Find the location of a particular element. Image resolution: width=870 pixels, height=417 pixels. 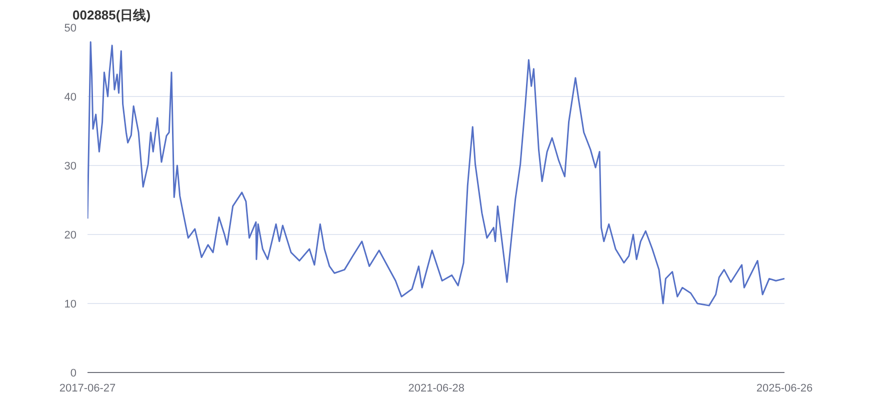

chart-title: 002885(日线) is located at coordinates (111, 15).